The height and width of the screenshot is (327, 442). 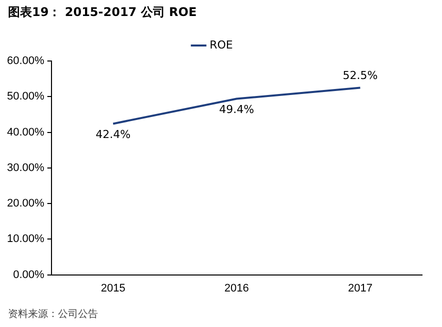 What do you see at coordinates (25, 61) in the screenshot?
I see `y-tick-label: 60.00%` at bounding box center [25, 61].